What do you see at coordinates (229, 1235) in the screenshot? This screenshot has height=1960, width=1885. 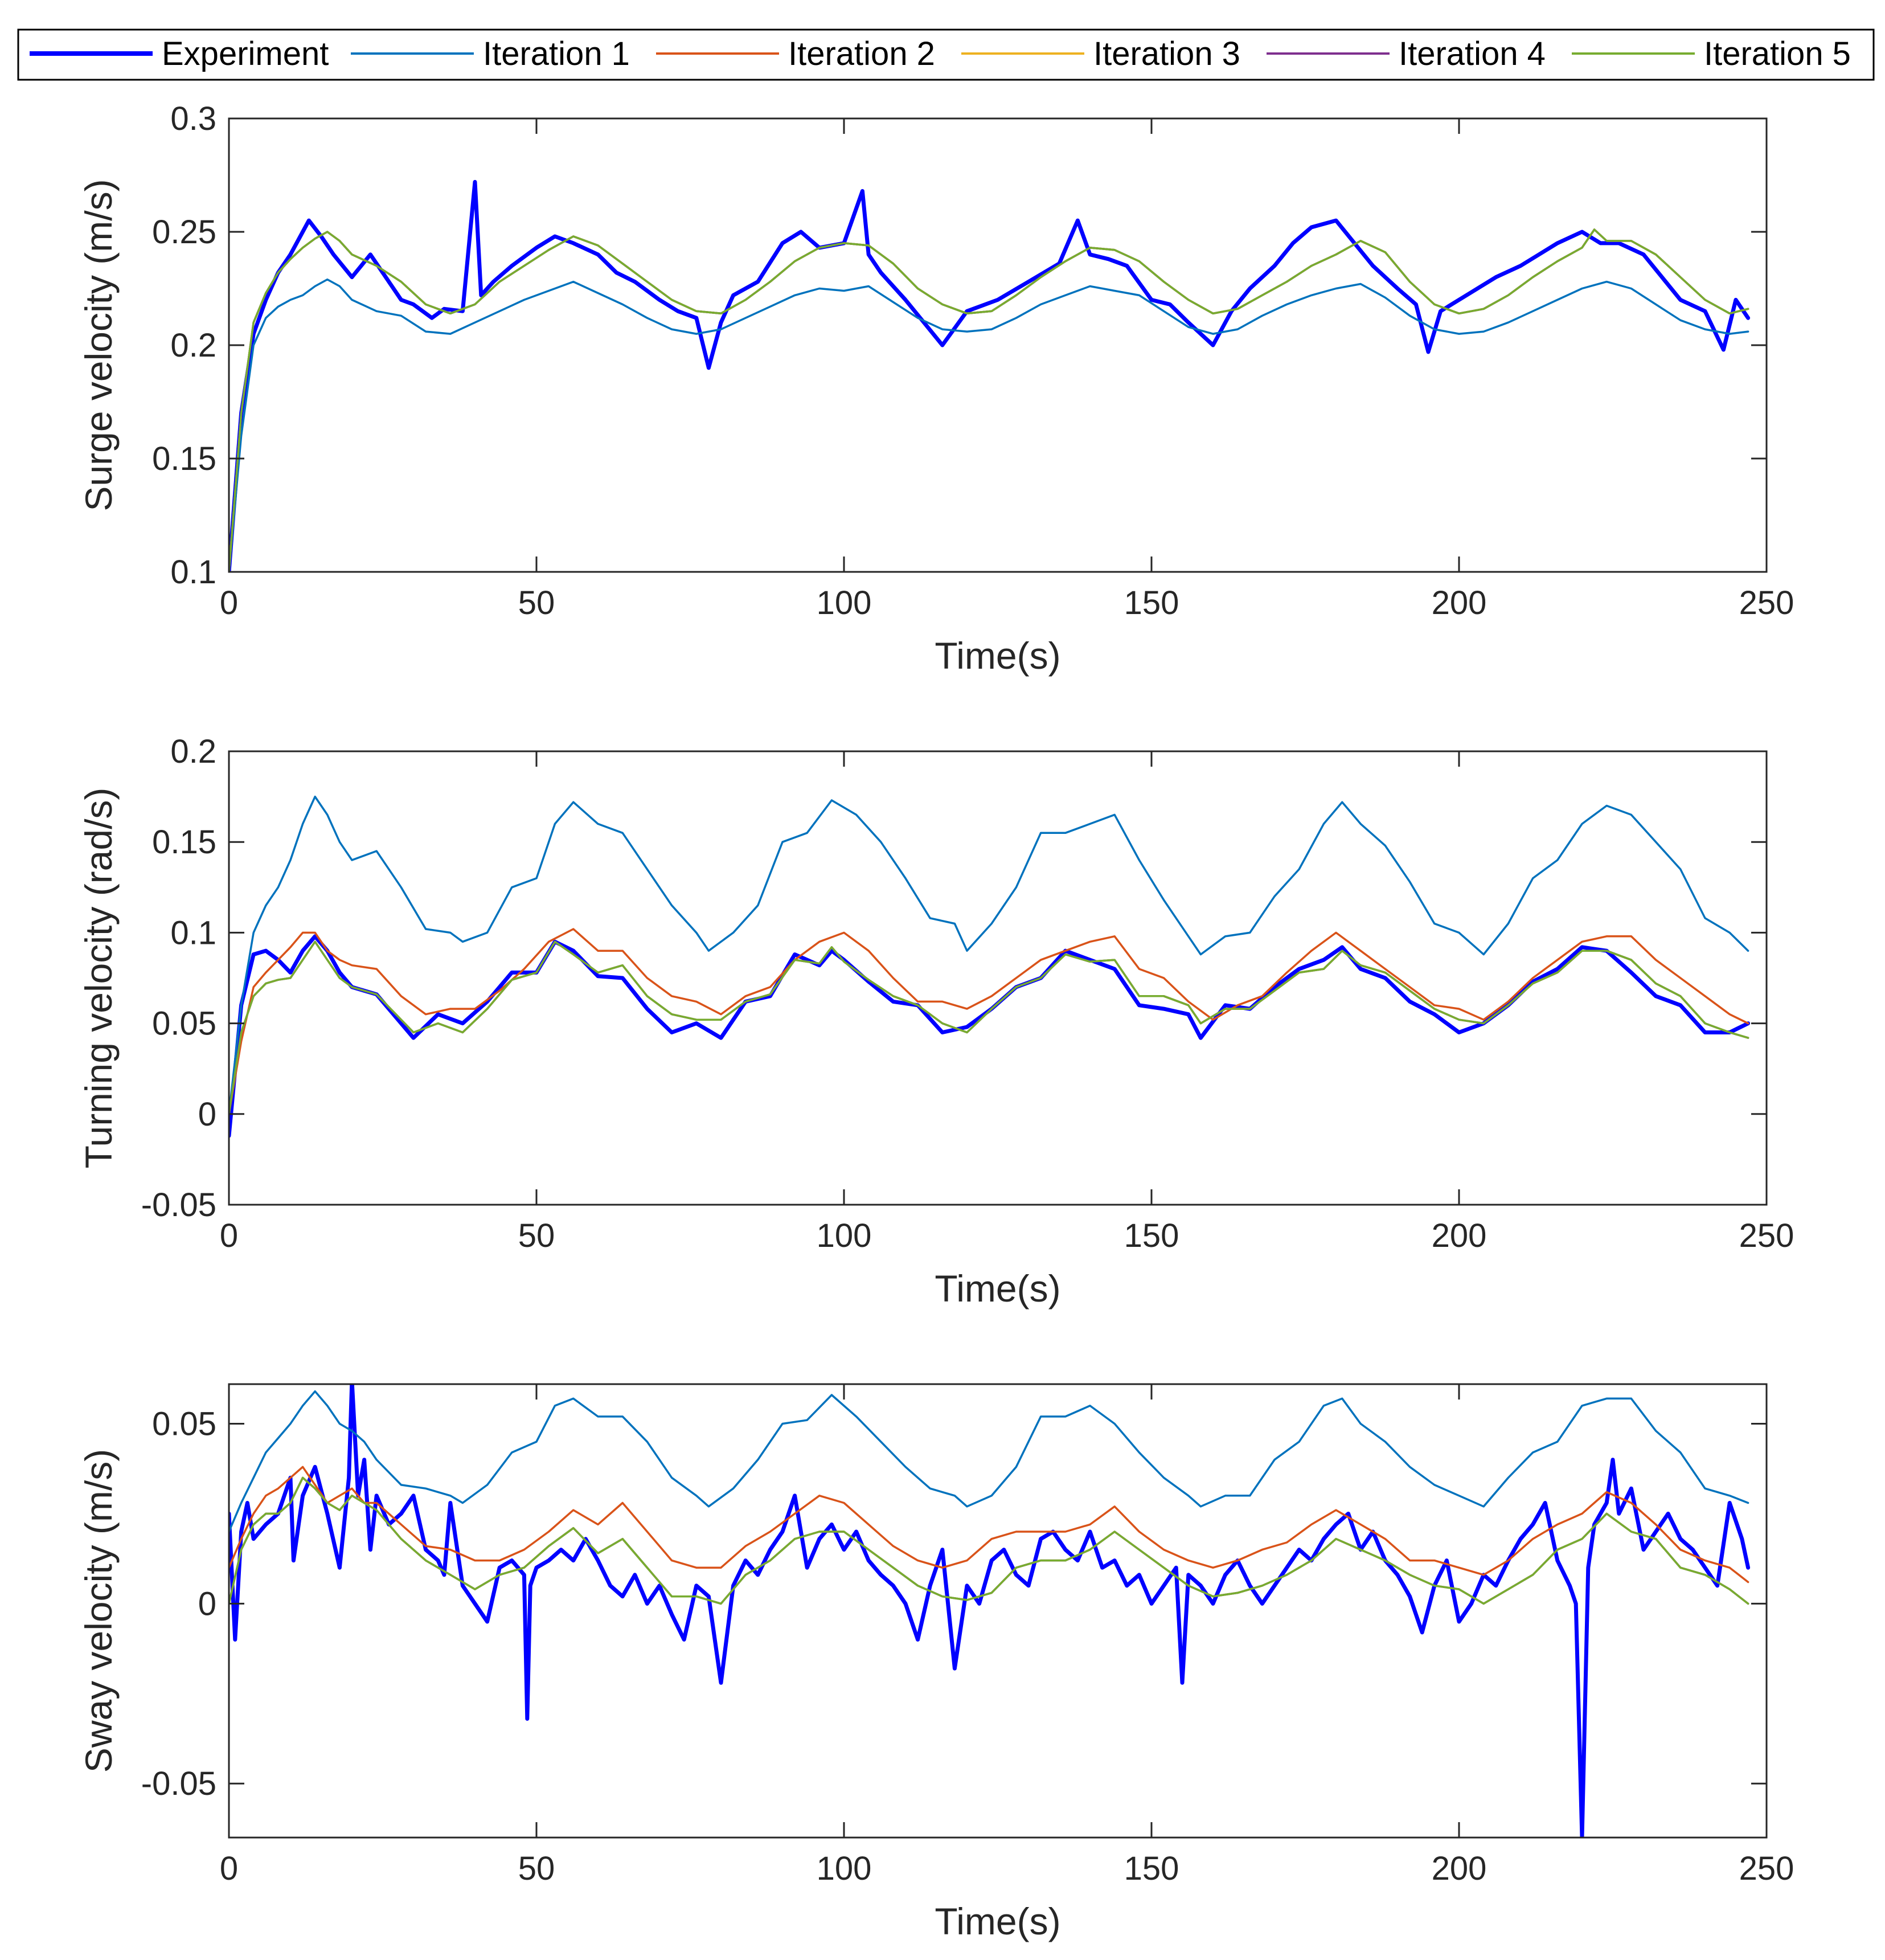 I see `plot-2-xtick-label: 0` at bounding box center [229, 1235].